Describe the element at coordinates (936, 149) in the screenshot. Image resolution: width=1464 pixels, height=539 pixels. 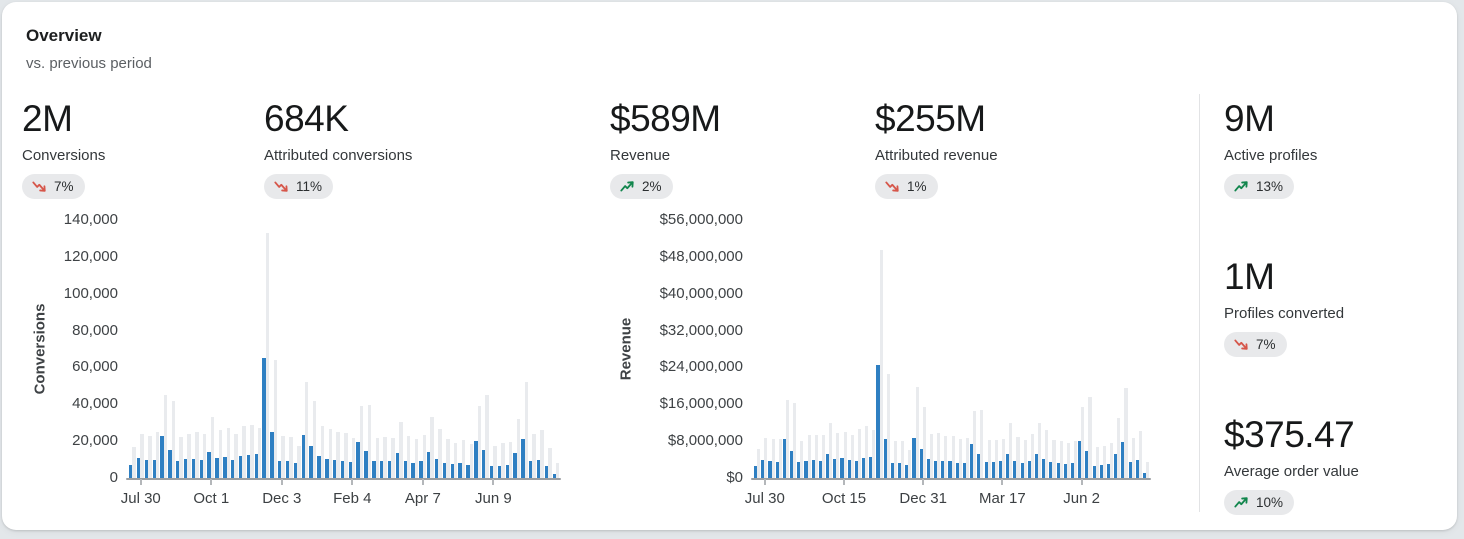
I see `metric-attributed-revenue: $255M Attributed revenue 1%` at that location.